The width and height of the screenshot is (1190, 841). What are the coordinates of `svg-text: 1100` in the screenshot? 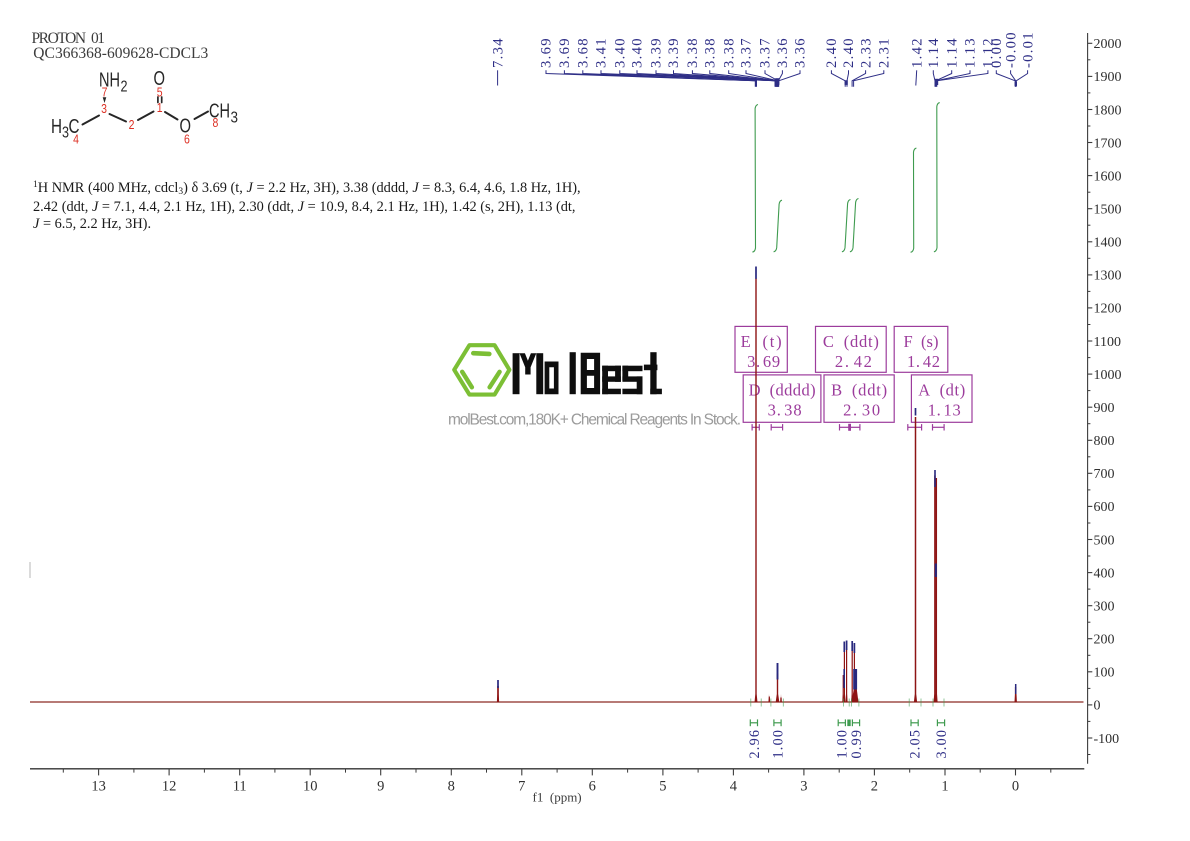 It's located at (1107, 342).